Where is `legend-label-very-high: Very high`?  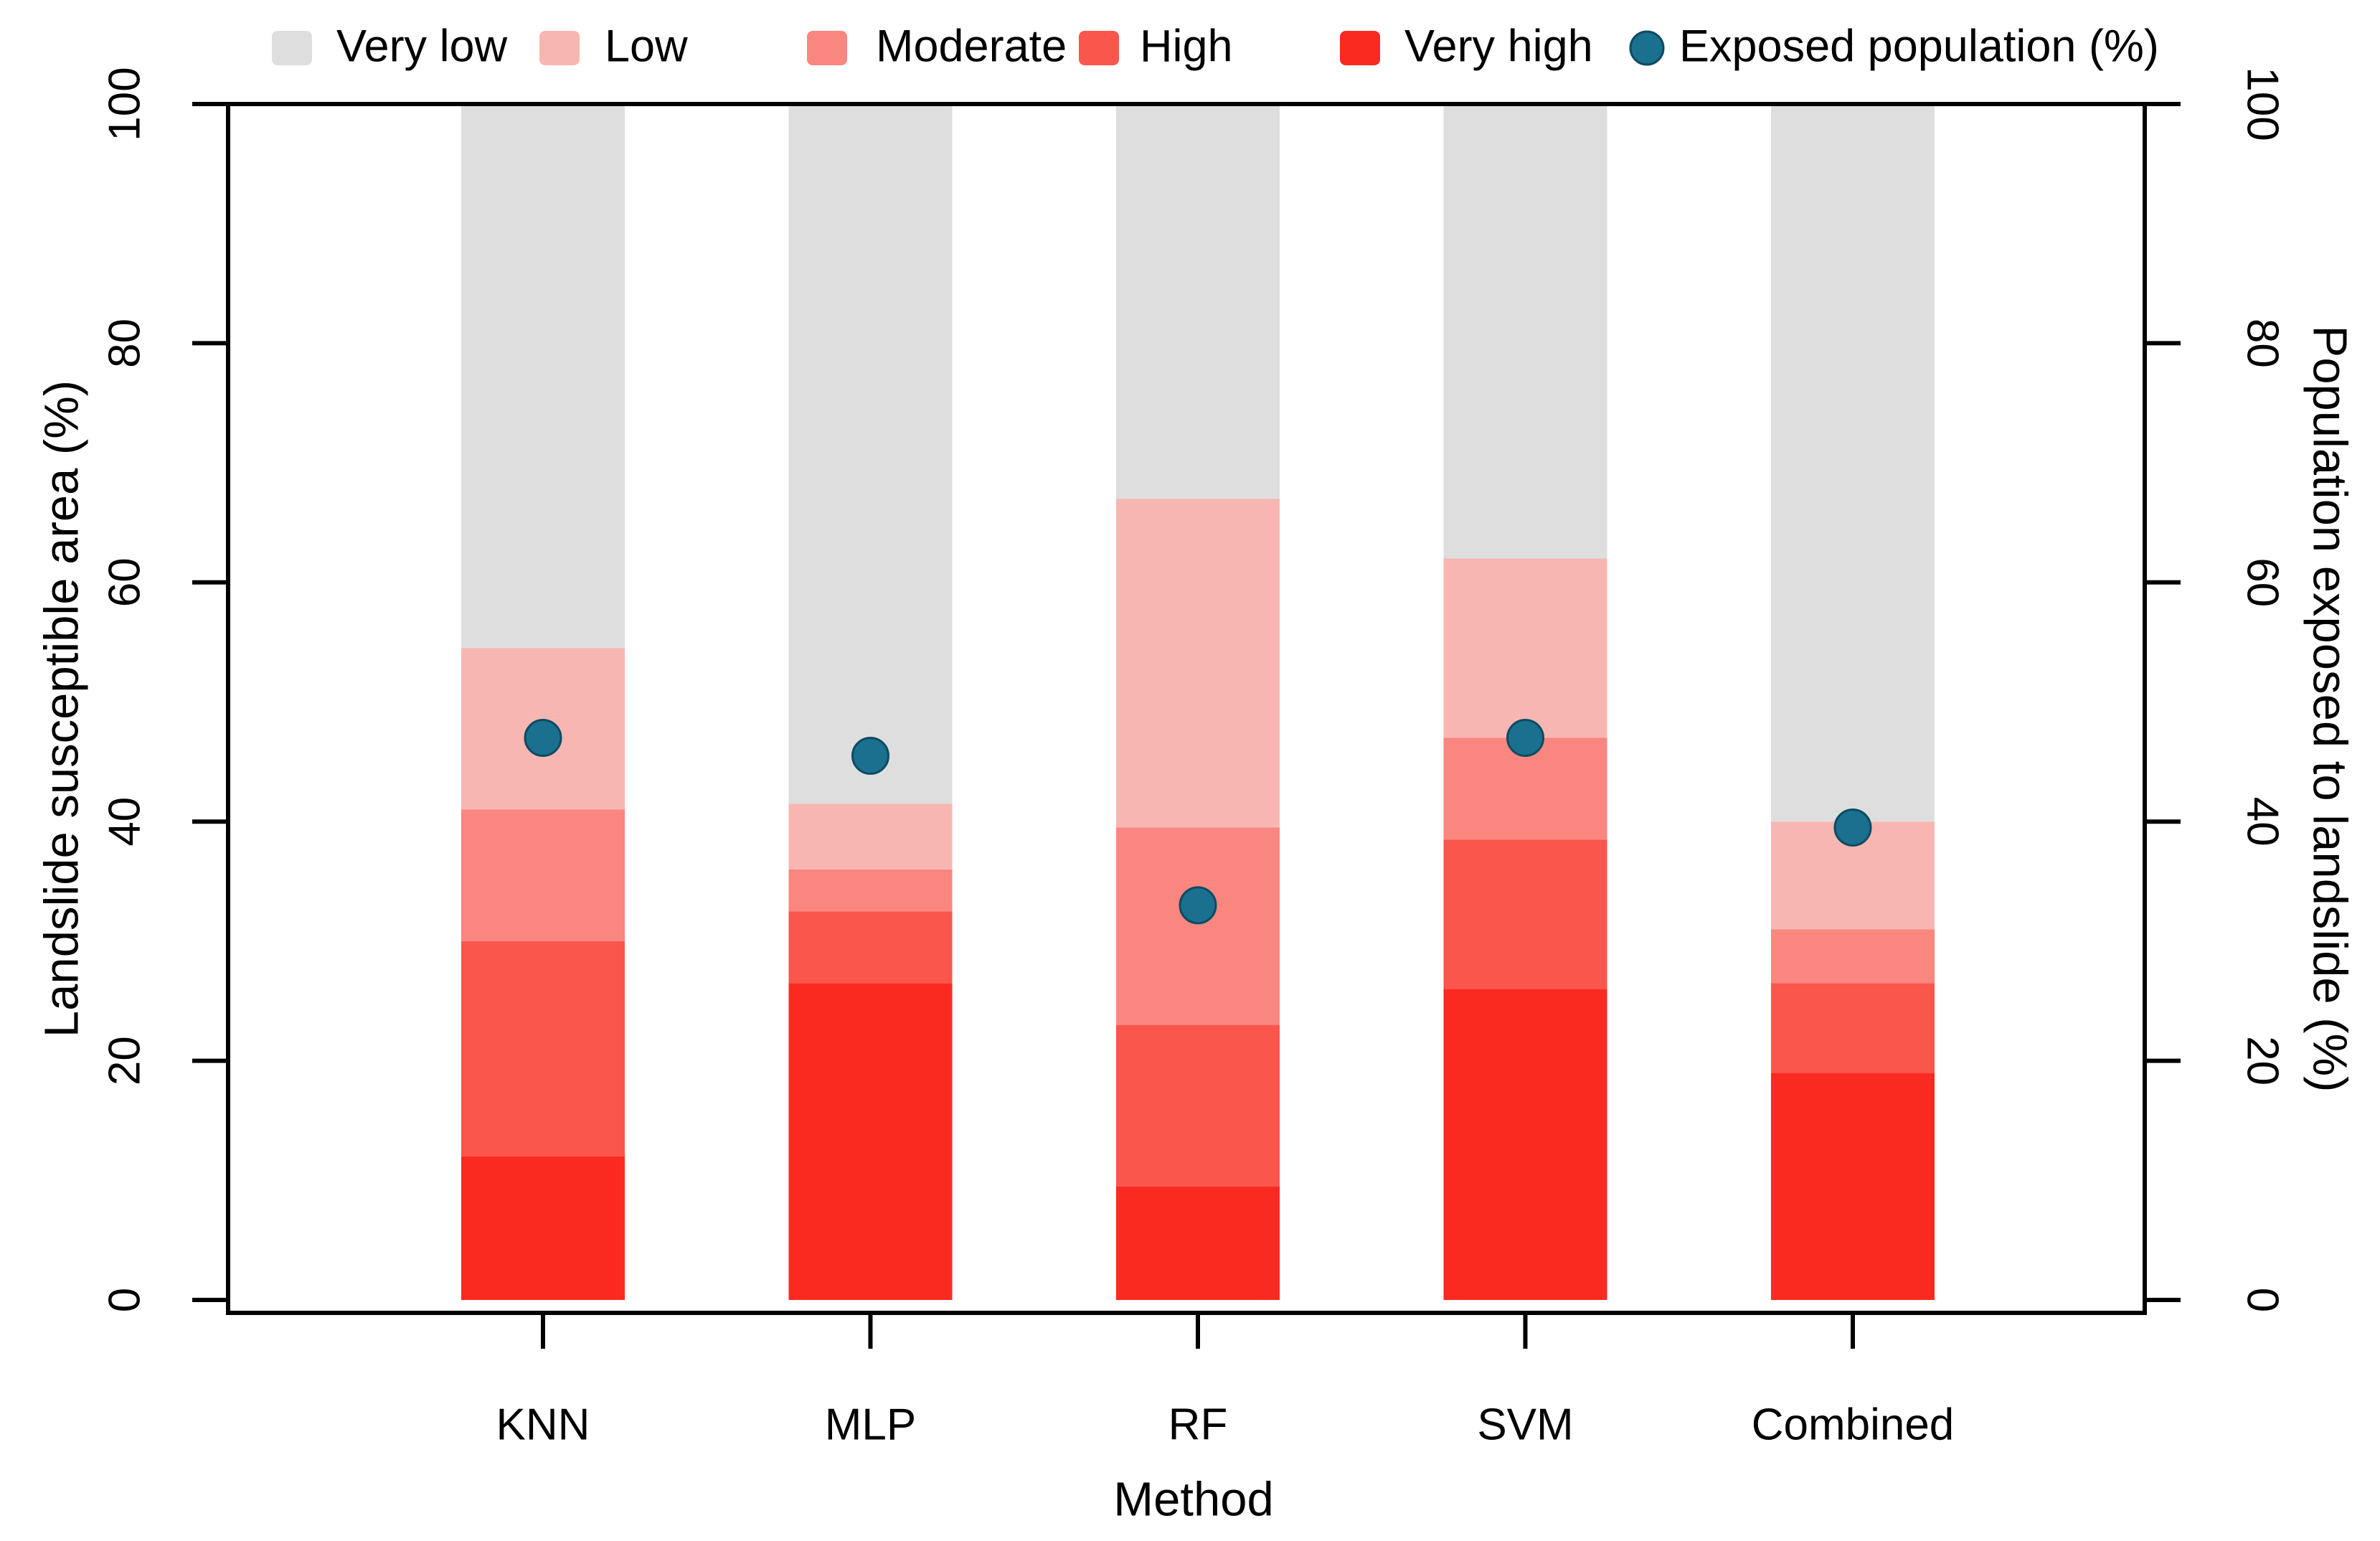 legend-label-very-high: Very high is located at coordinates (1498, 47).